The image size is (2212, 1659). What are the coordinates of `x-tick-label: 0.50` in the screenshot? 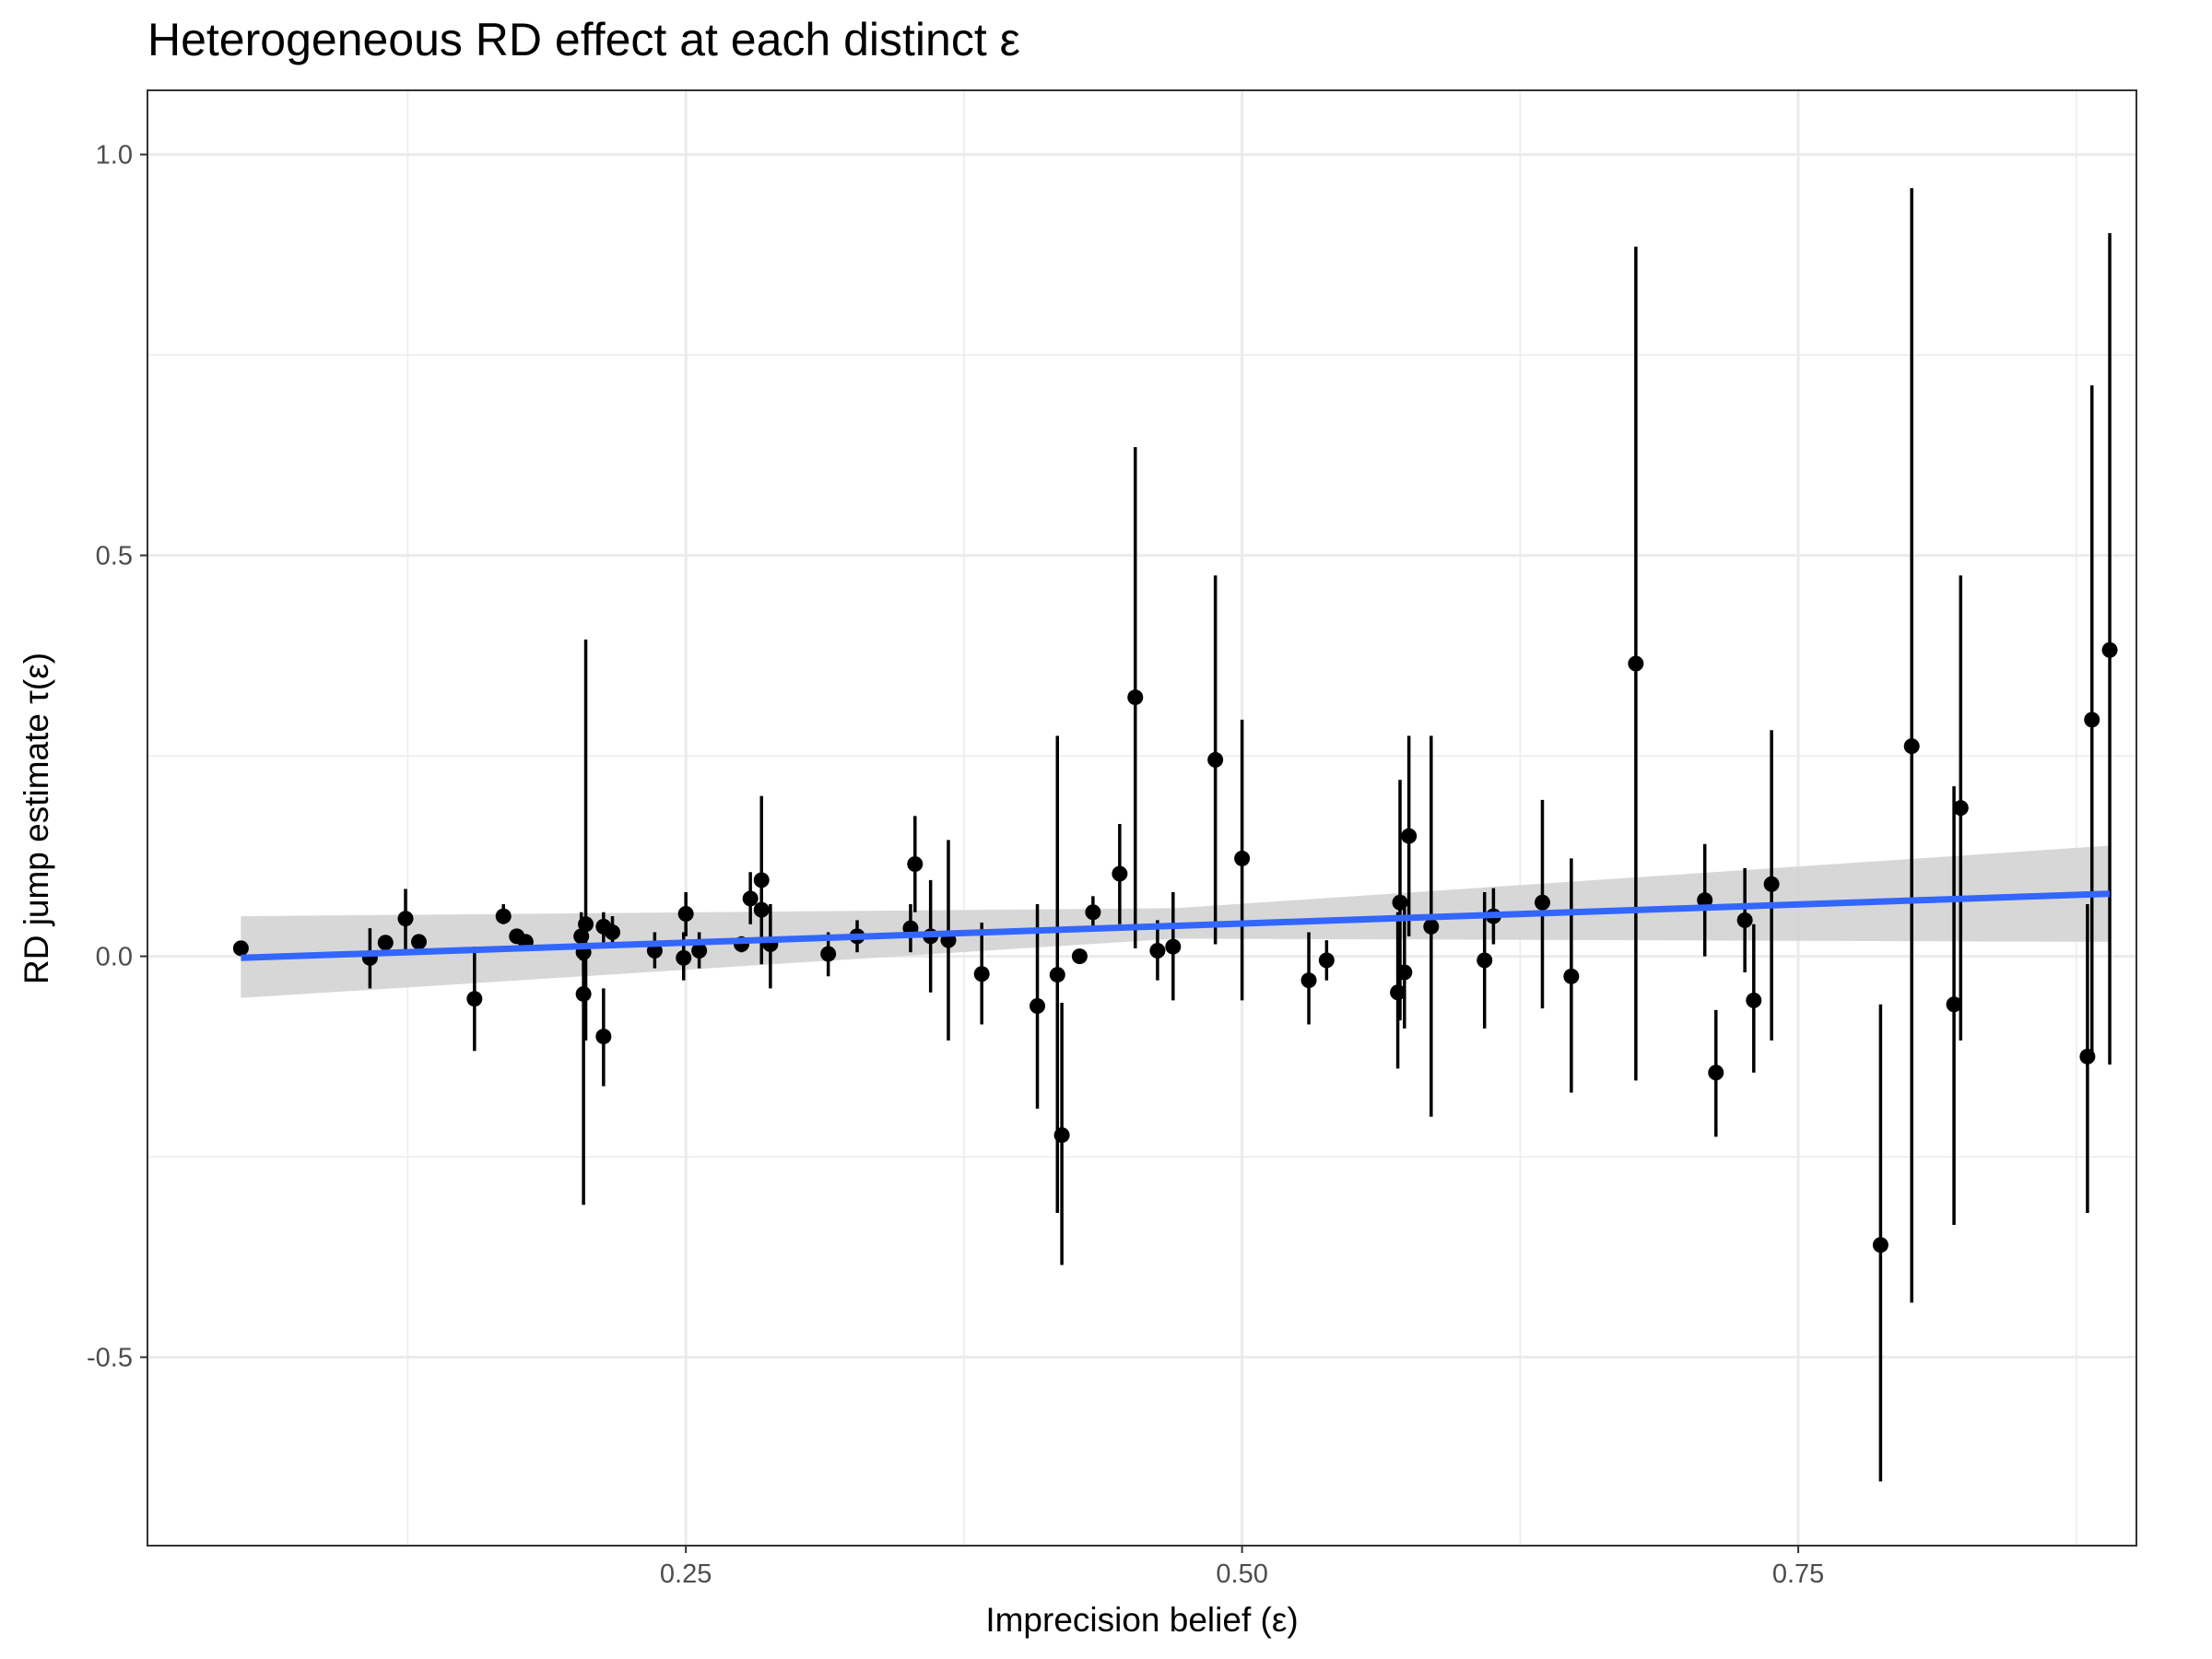 It's located at (1241, 1574).